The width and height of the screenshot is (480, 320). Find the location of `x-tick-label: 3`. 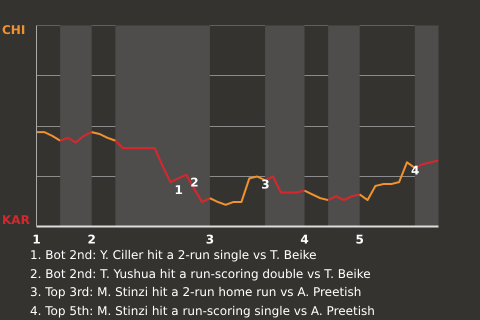

x-tick-label: 3 is located at coordinates (210, 239).